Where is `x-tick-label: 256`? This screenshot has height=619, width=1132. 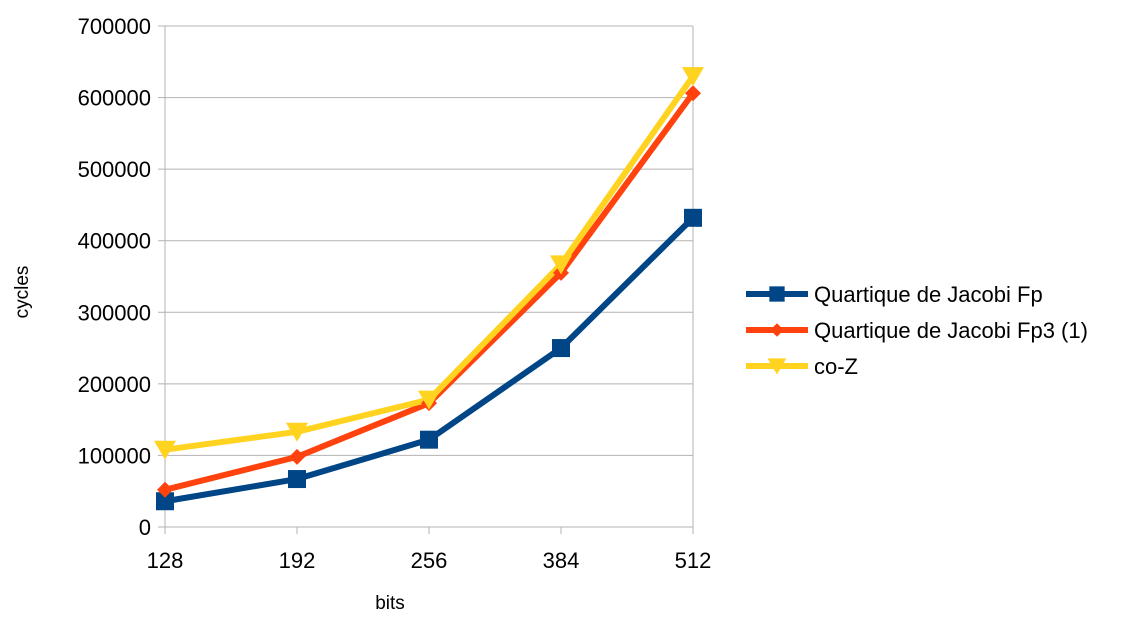
x-tick-label: 256 is located at coordinates (429, 560).